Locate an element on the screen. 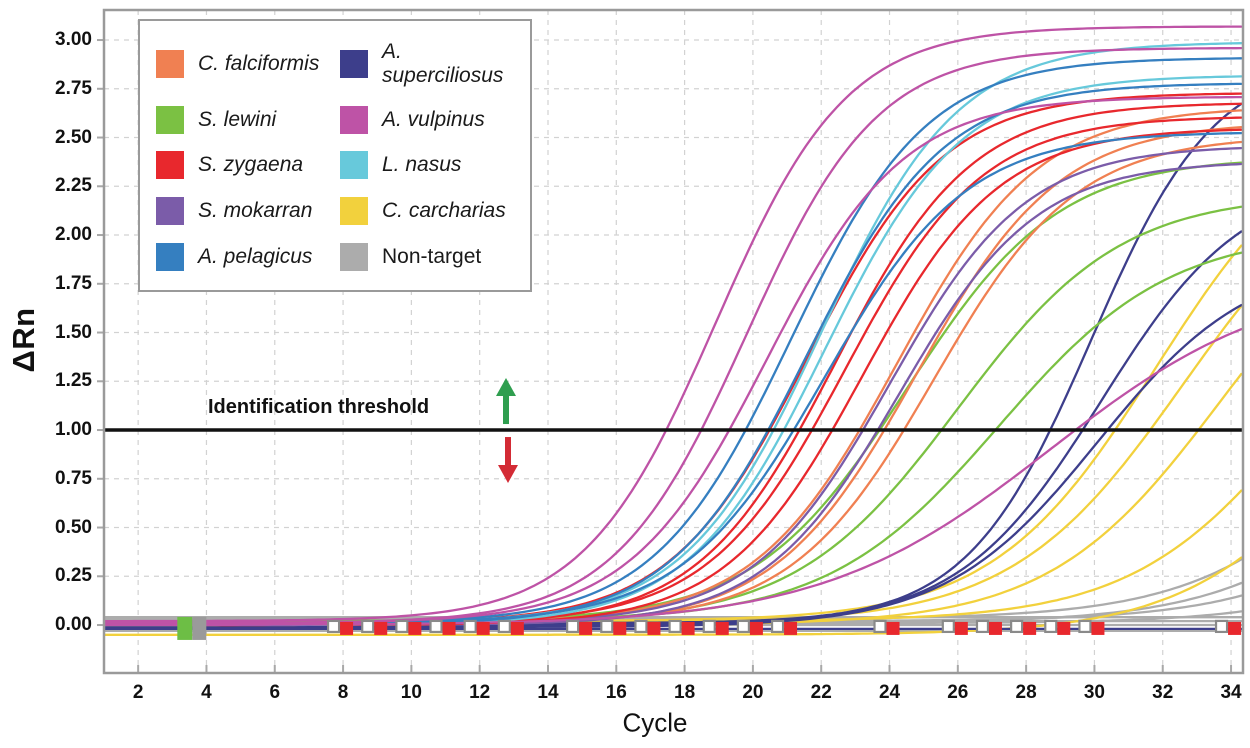 The height and width of the screenshot is (748, 1250). threshold-label: Identification threshold is located at coordinates (319, 407).